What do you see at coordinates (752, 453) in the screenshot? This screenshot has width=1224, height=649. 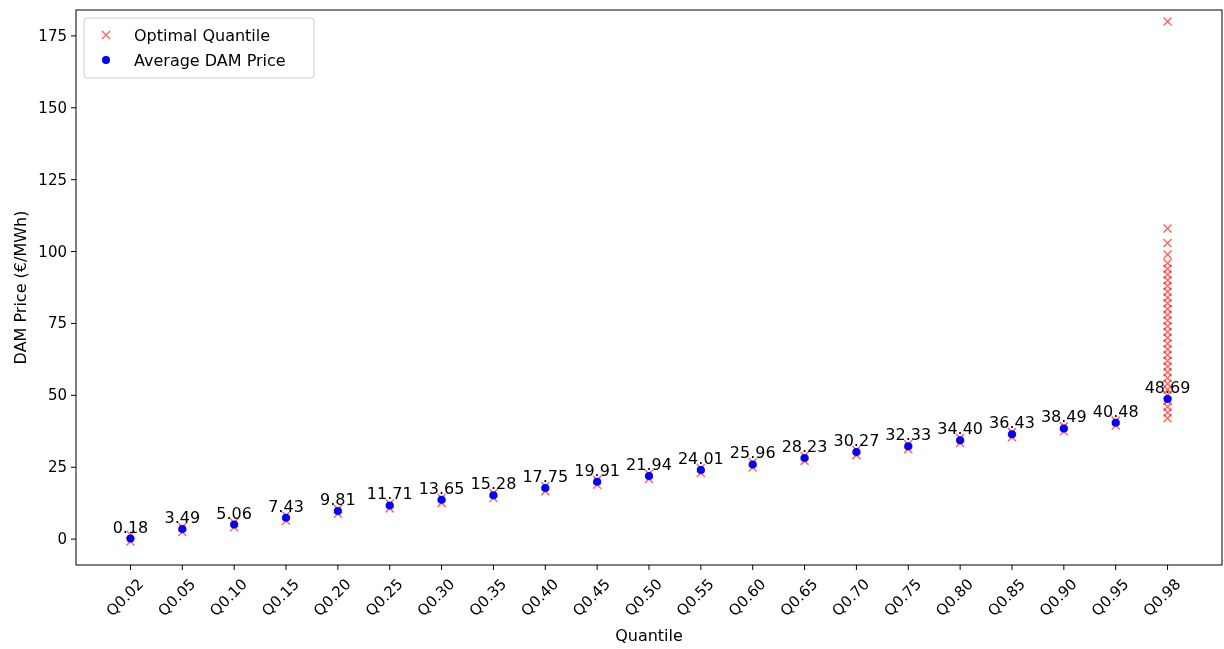 I see `data-label: 25.96` at bounding box center [752, 453].